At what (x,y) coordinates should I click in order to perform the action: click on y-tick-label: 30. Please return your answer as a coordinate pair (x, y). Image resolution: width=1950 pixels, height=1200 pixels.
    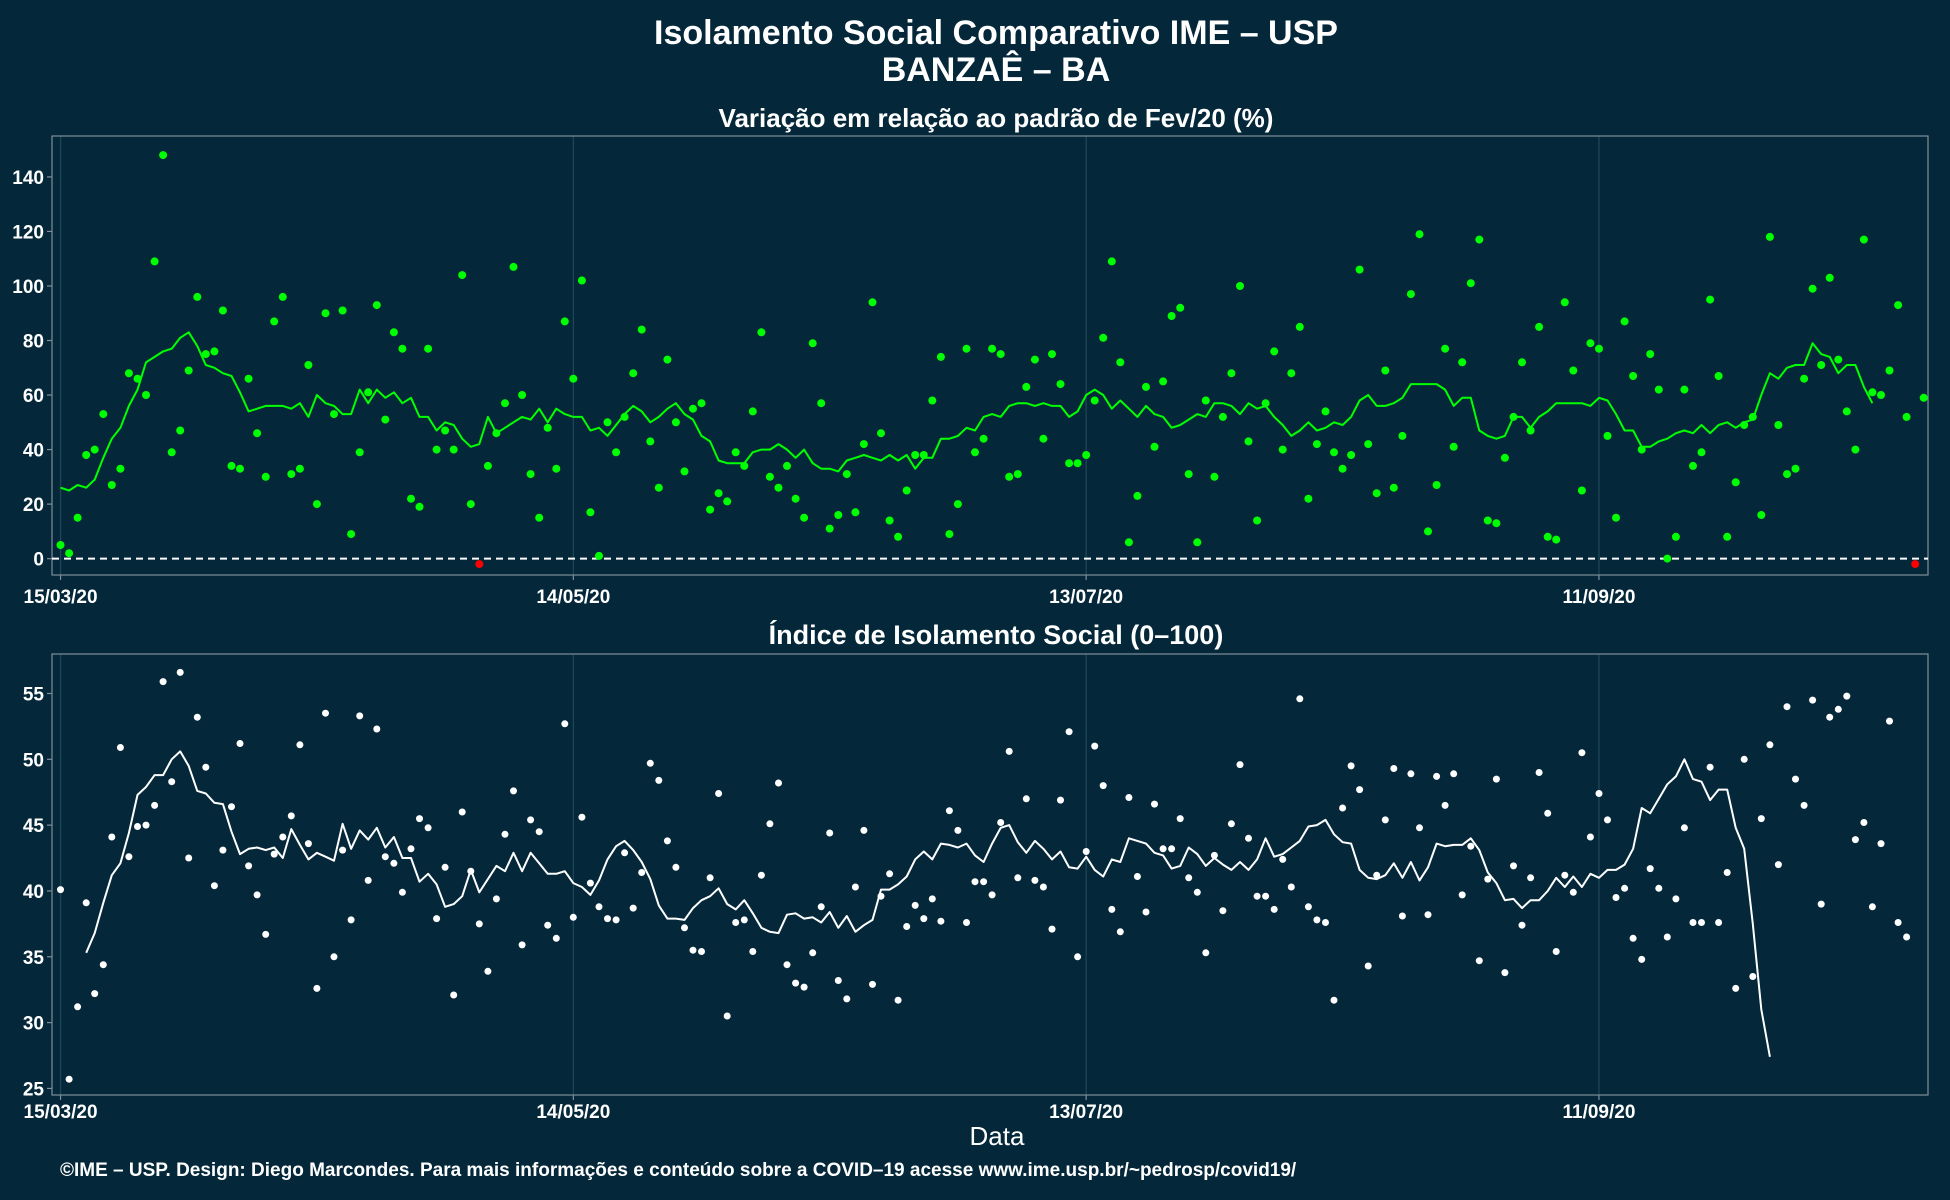
    Looking at the image, I should click on (33, 1024).